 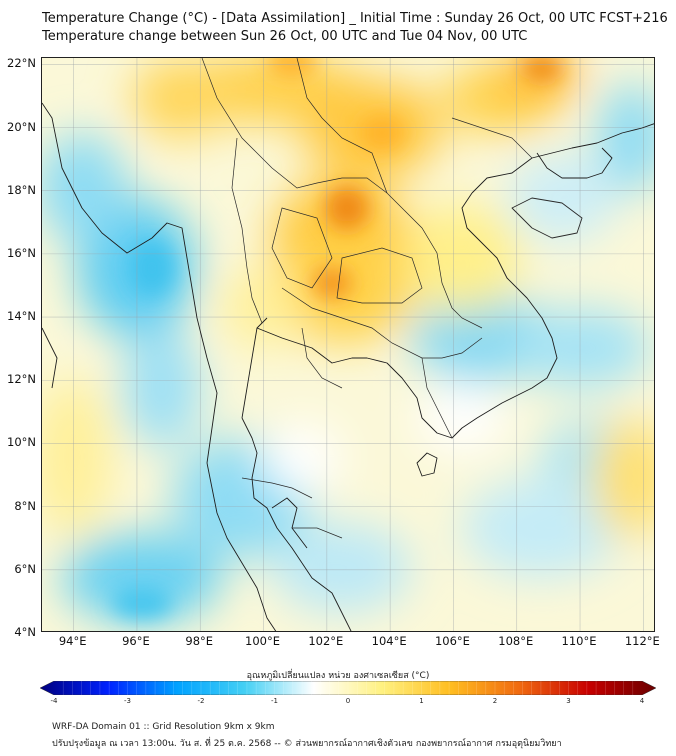 I want to click on latitude-label: 12°N, so click(x=21, y=379).